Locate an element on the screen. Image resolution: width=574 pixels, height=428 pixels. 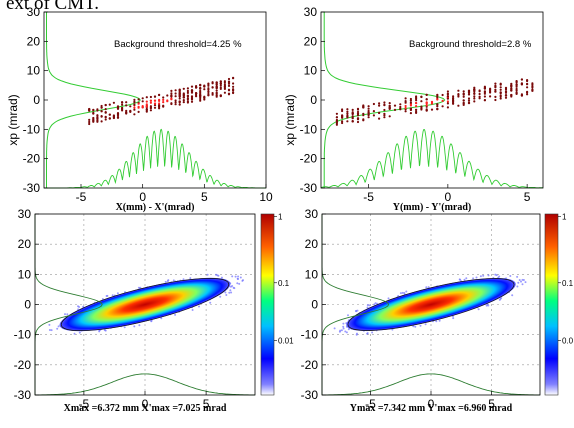
y-axis-label: xp (mrad) is located at coordinates (13, 119).